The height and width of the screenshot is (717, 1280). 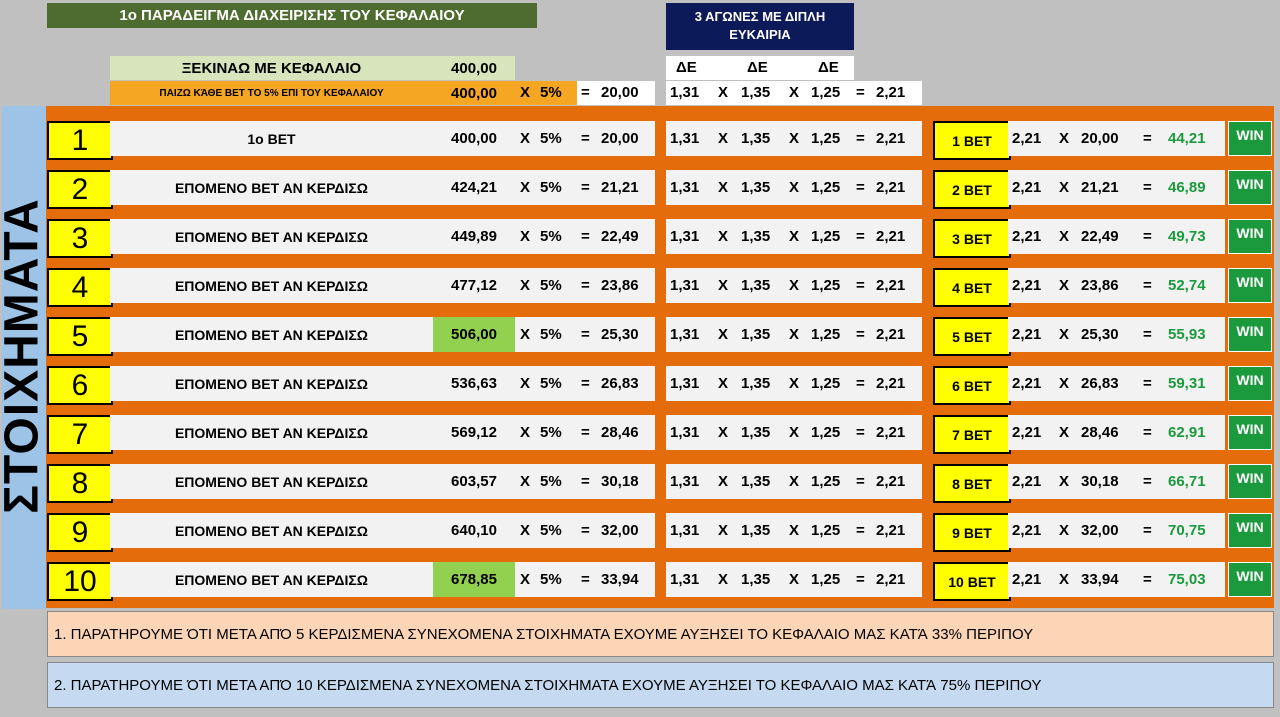 I want to click on row-number: 1, so click(x=80, y=140).